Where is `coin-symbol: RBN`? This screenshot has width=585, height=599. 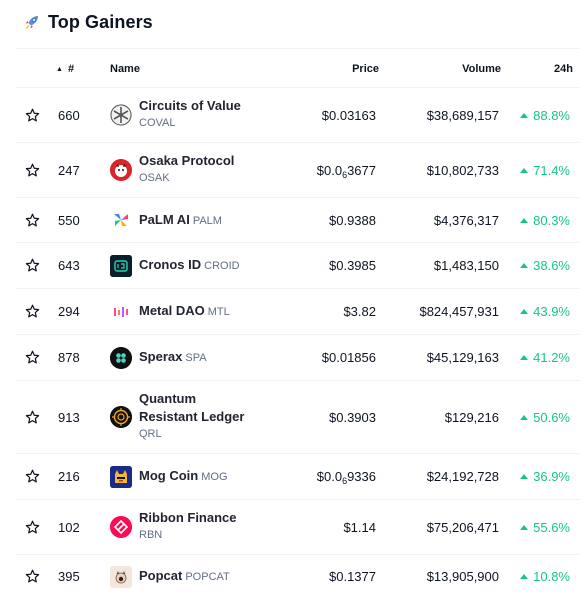 coin-symbol: RBN is located at coordinates (151, 535).